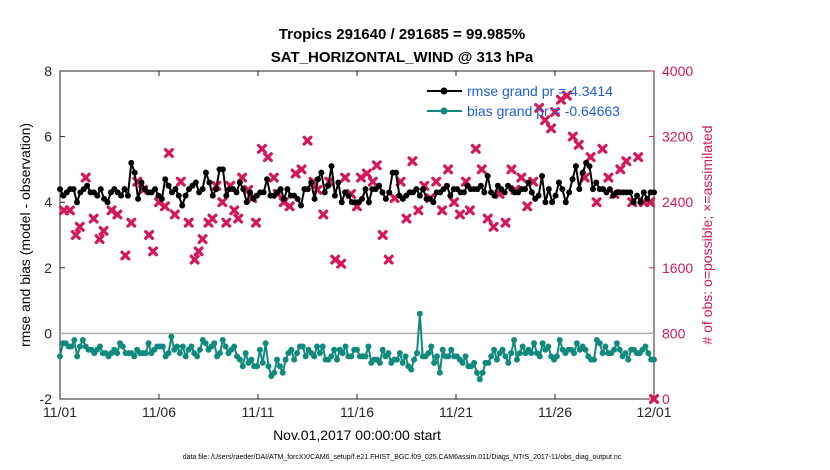 The image size is (830, 470). I want to click on y-axis-right-label: # of obs: o=possible; ×=assimilated, so click(707, 234).